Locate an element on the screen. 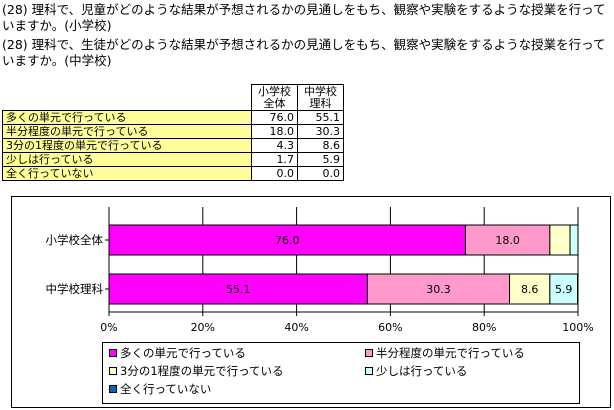  legend-item: 少しは行っている is located at coordinates (416, 371).